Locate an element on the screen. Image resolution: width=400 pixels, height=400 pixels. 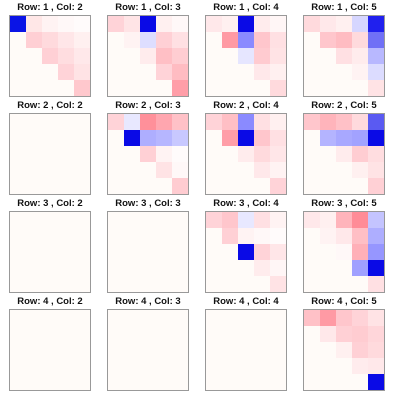
panel-title: Row: 3 , Col: 5 is located at coordinates (344, 203).